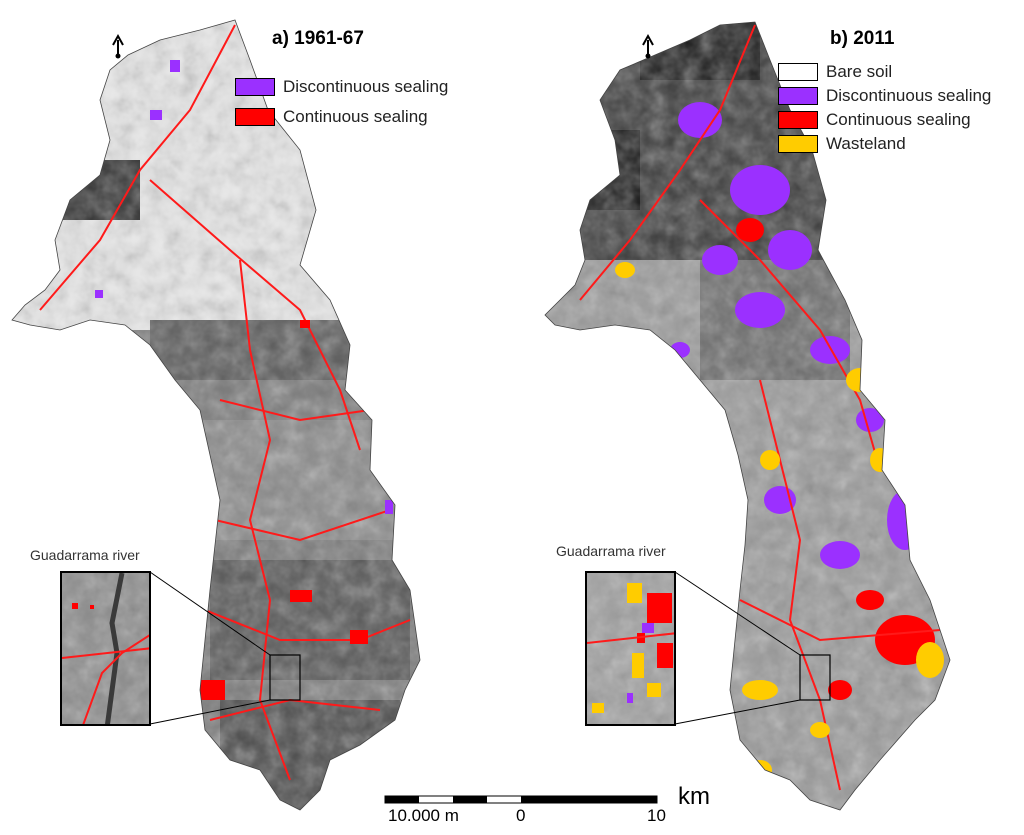 The width and height of the screenshot is (1024, 835). Describe the element at coordinates (815, 677) in the screenshot. I see `zoom-box-b` at that location.